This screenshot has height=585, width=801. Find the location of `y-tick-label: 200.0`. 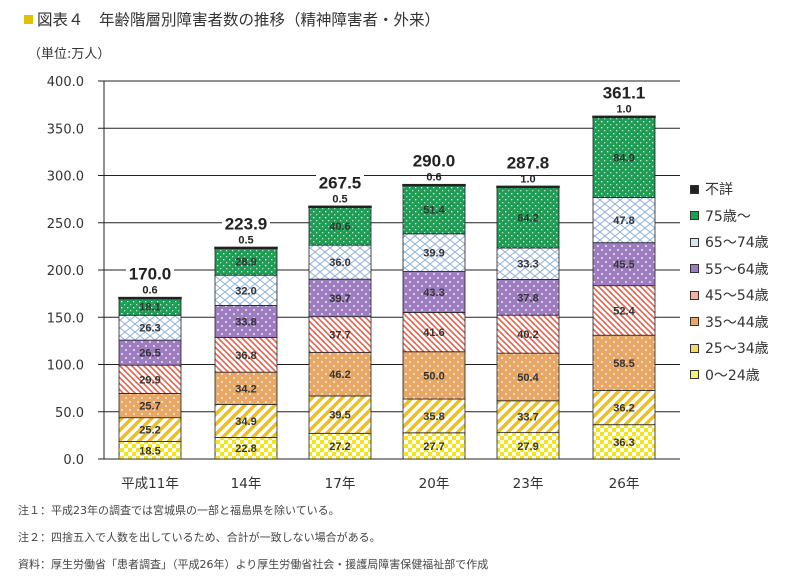

y-tick-label: 200.0 is located at coordinates (65, 271).